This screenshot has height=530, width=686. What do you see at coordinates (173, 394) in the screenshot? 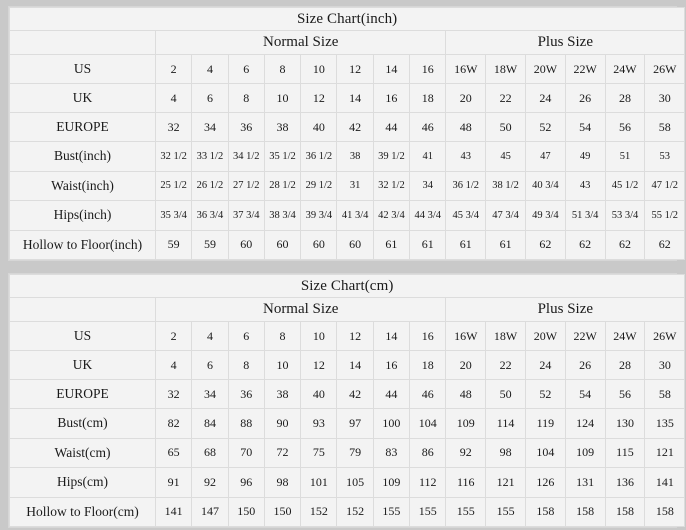
I see `cell: 32` at bounding box center [173, 394].